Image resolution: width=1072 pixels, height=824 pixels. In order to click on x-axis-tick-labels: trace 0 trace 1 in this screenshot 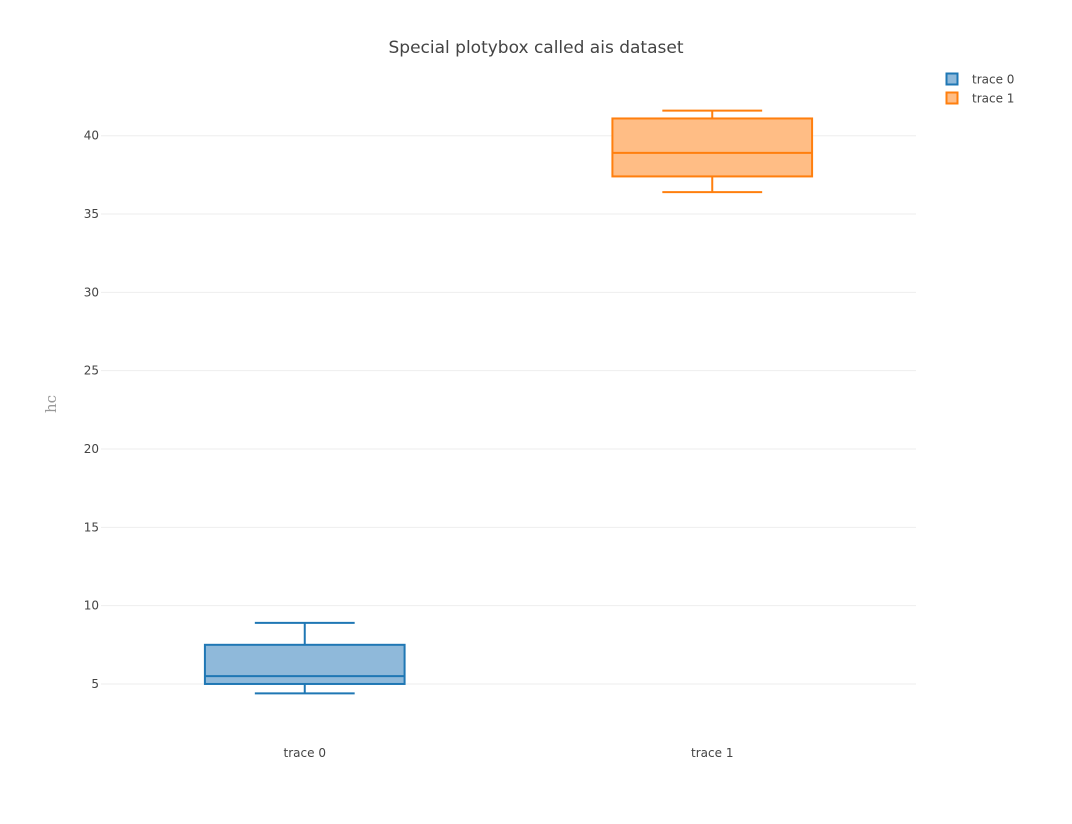, I will do `click(509, 753)`.